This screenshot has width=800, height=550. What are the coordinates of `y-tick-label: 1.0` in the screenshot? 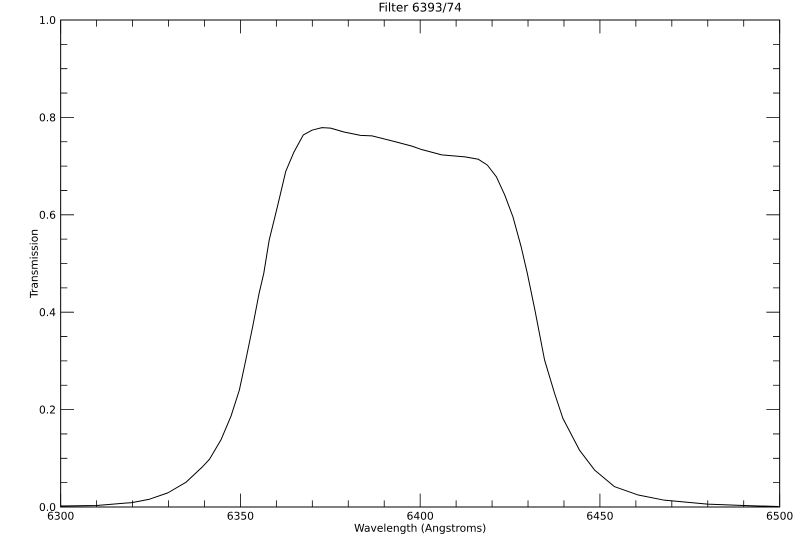 It's located at (48, 20).